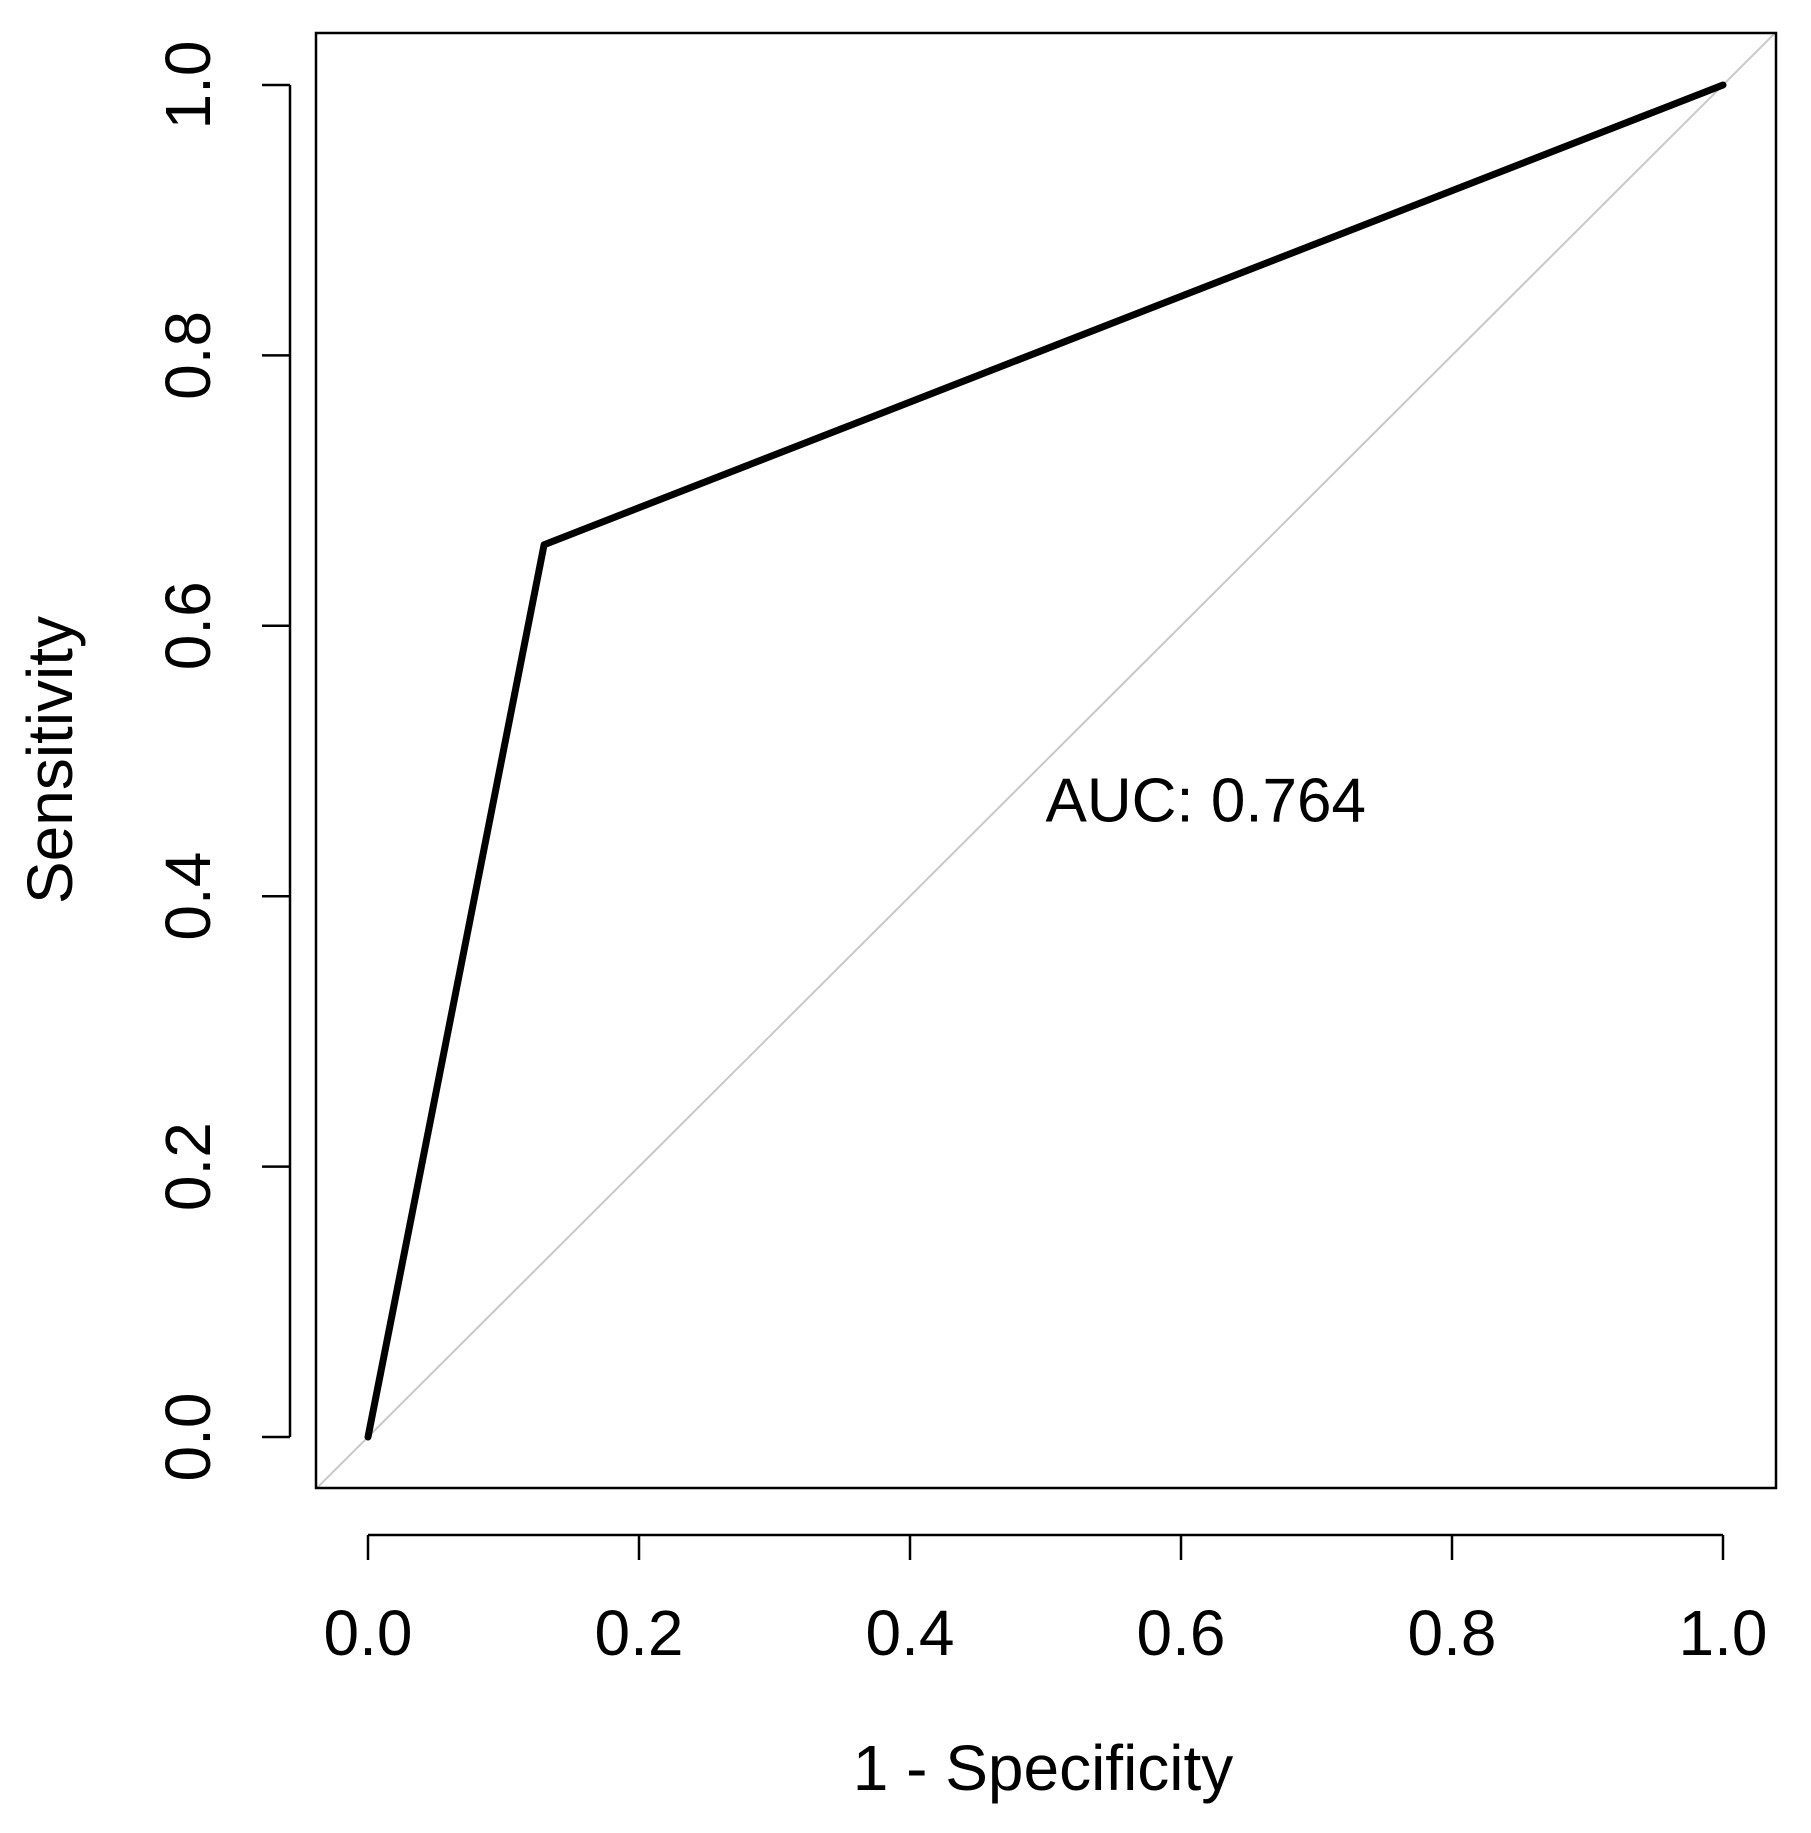 This screenshot has width=1811, height=1833. Describe the element at coordinates (188, 625) in the screenshot. I see `y-tick-label: 0.6` at that location.